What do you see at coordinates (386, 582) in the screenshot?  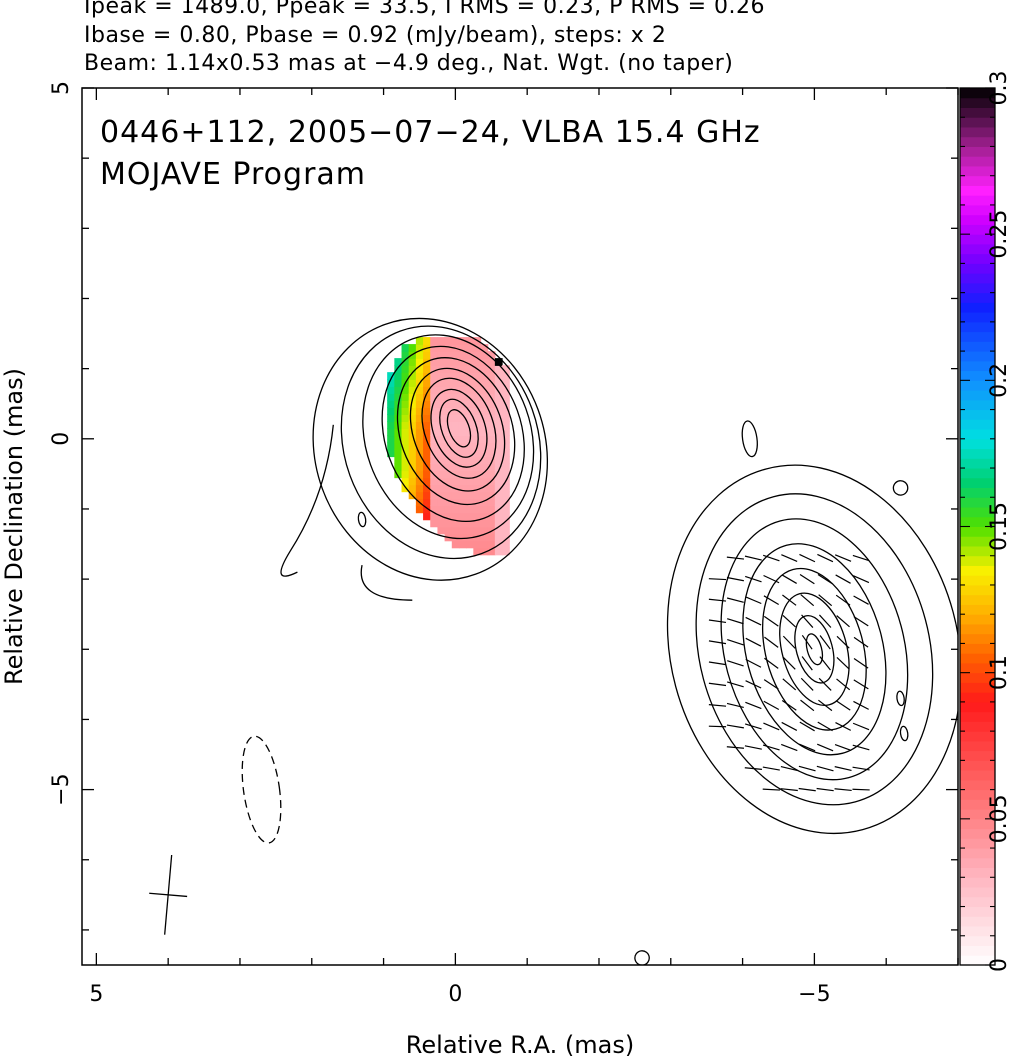 I see `stokes-i-contour-tail` at bounding box center [386, 582].